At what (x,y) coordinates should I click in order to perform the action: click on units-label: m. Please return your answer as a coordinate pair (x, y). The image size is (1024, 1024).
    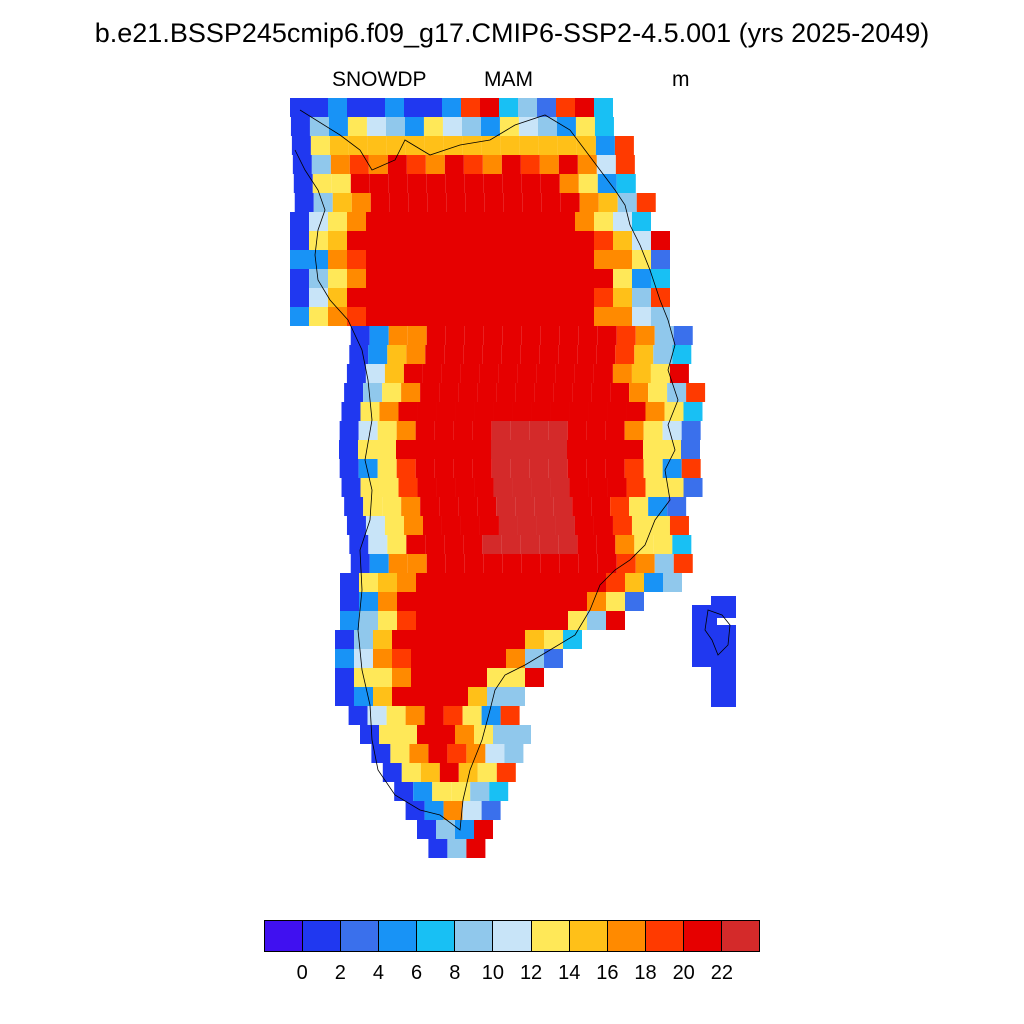
    Looking at the image, I should click on (681, 79).